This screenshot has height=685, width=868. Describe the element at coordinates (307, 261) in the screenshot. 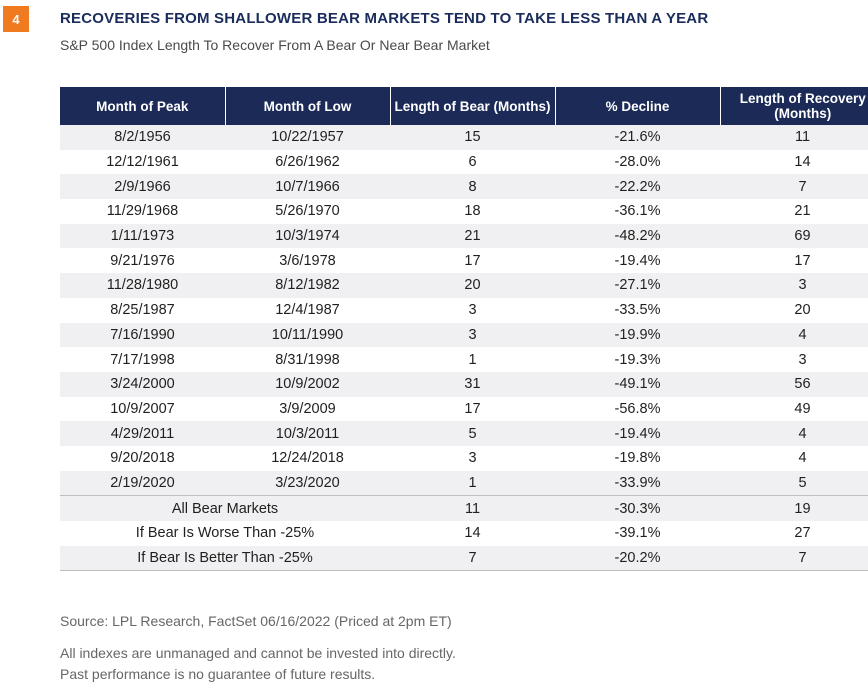

I see `cell-month-of-low: 3/6/1978` at that location.